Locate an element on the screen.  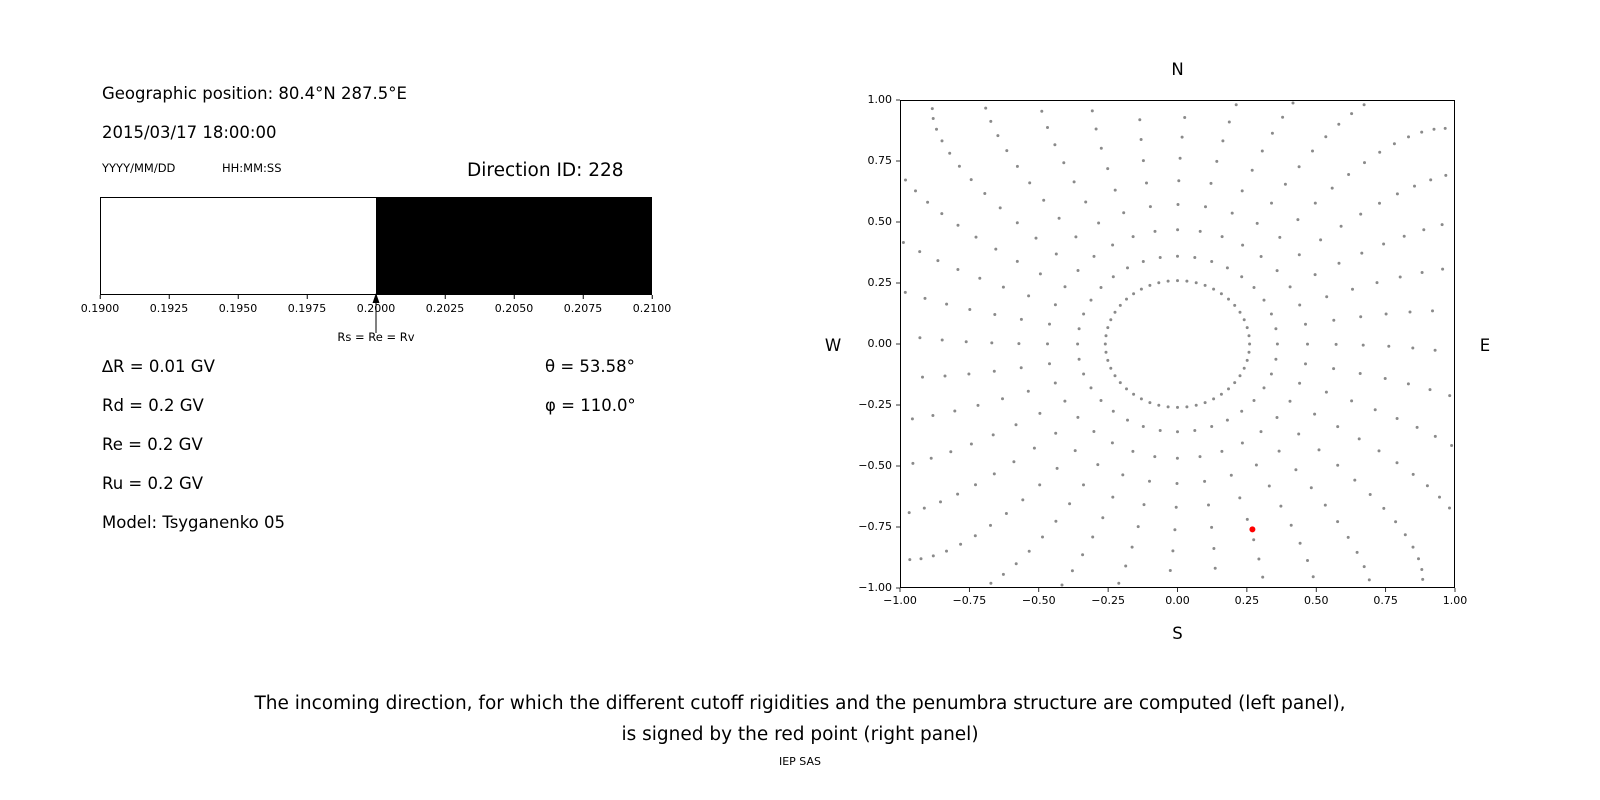
rd-value: Rd = 0.2 GV is located at coordinates (153, 405).